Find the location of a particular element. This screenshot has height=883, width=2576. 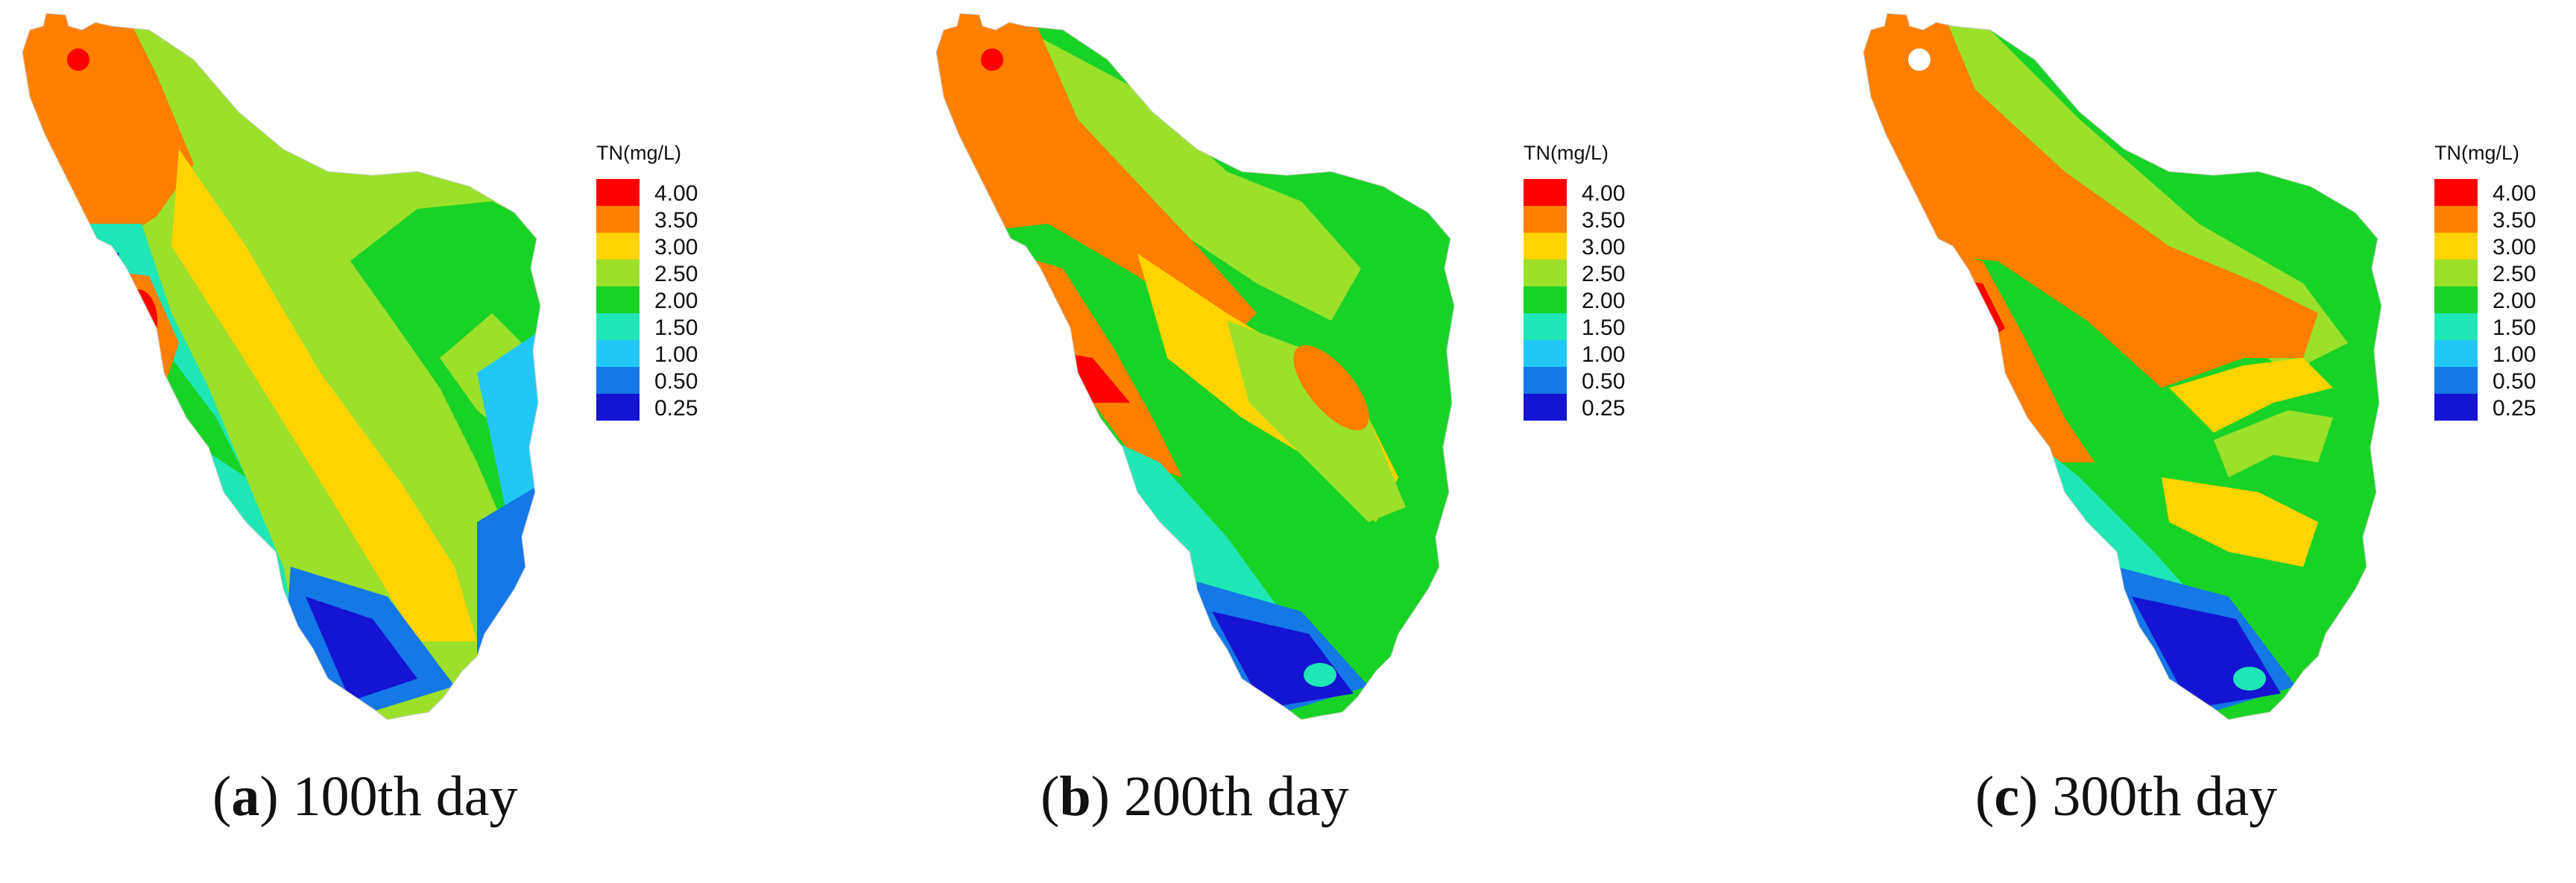

caption-a: (a) 100th day is located at coordinates (365, 796).